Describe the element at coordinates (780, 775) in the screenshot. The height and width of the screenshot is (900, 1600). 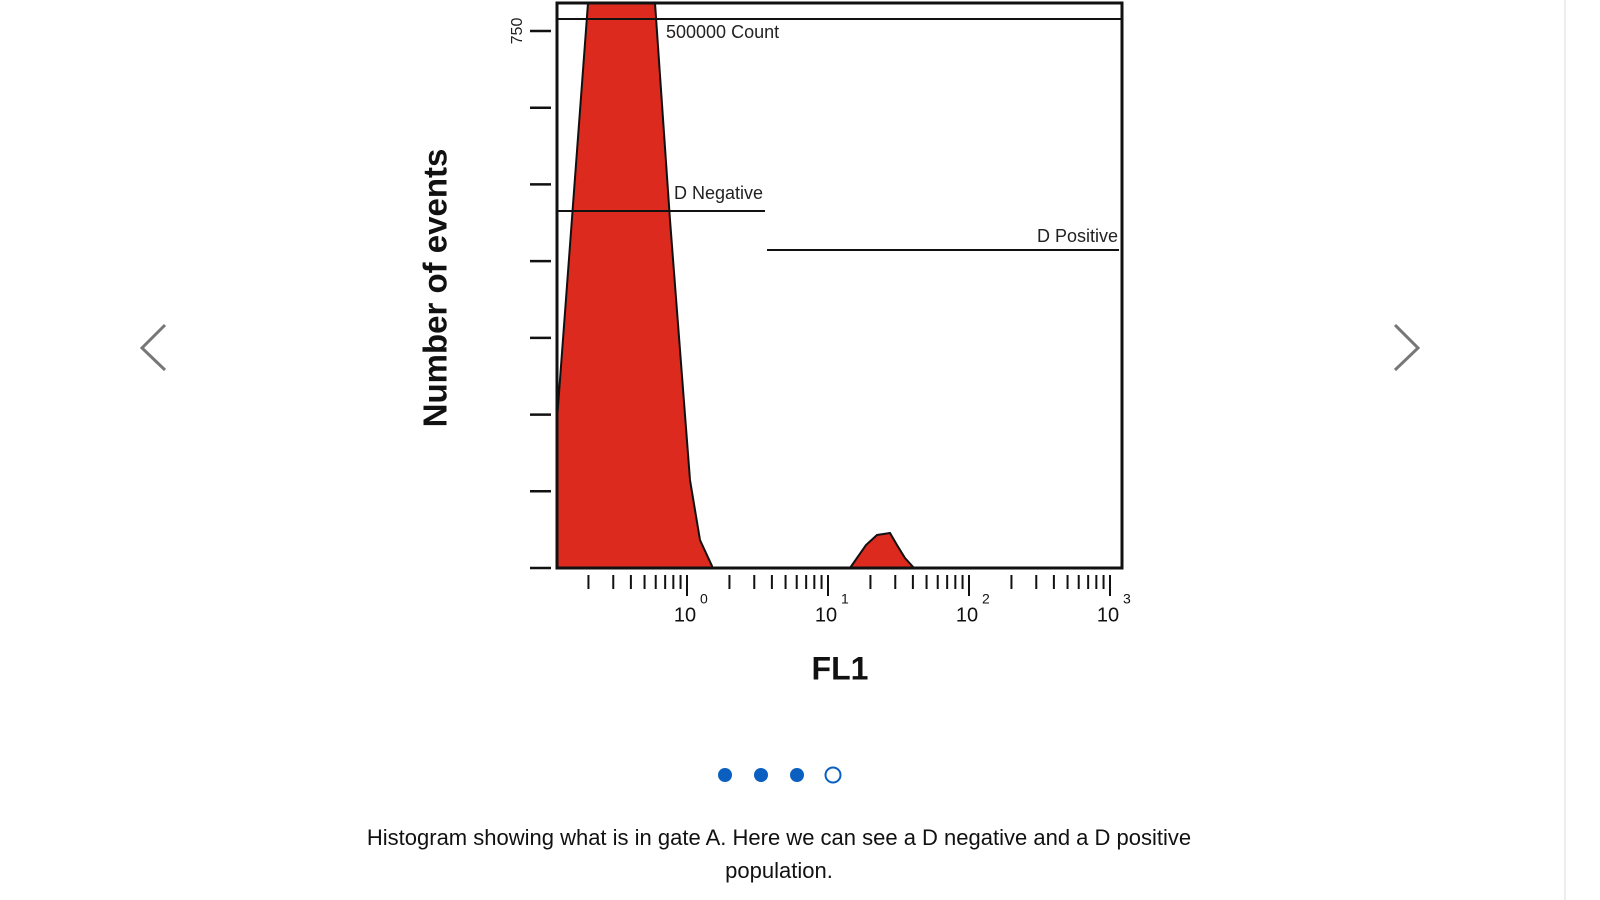
I see `carousel-dots` at that location.